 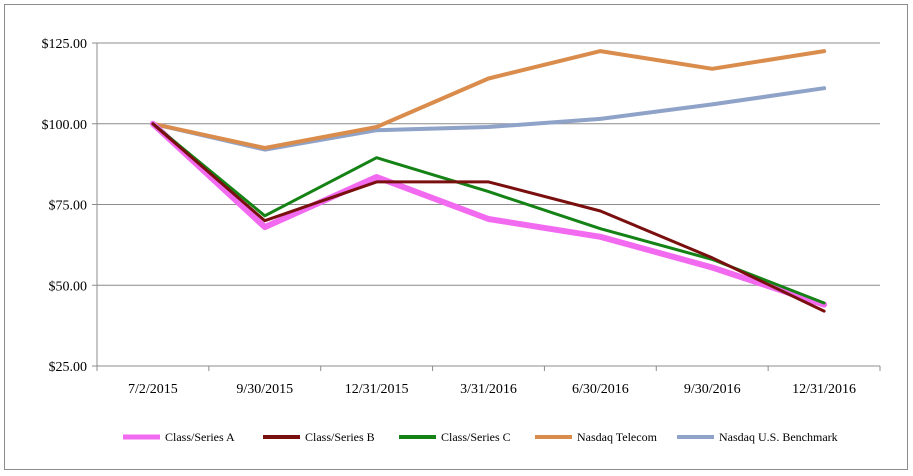 I want to click on x-tick-label: 12/31/2015, so click(x=377, y=389).